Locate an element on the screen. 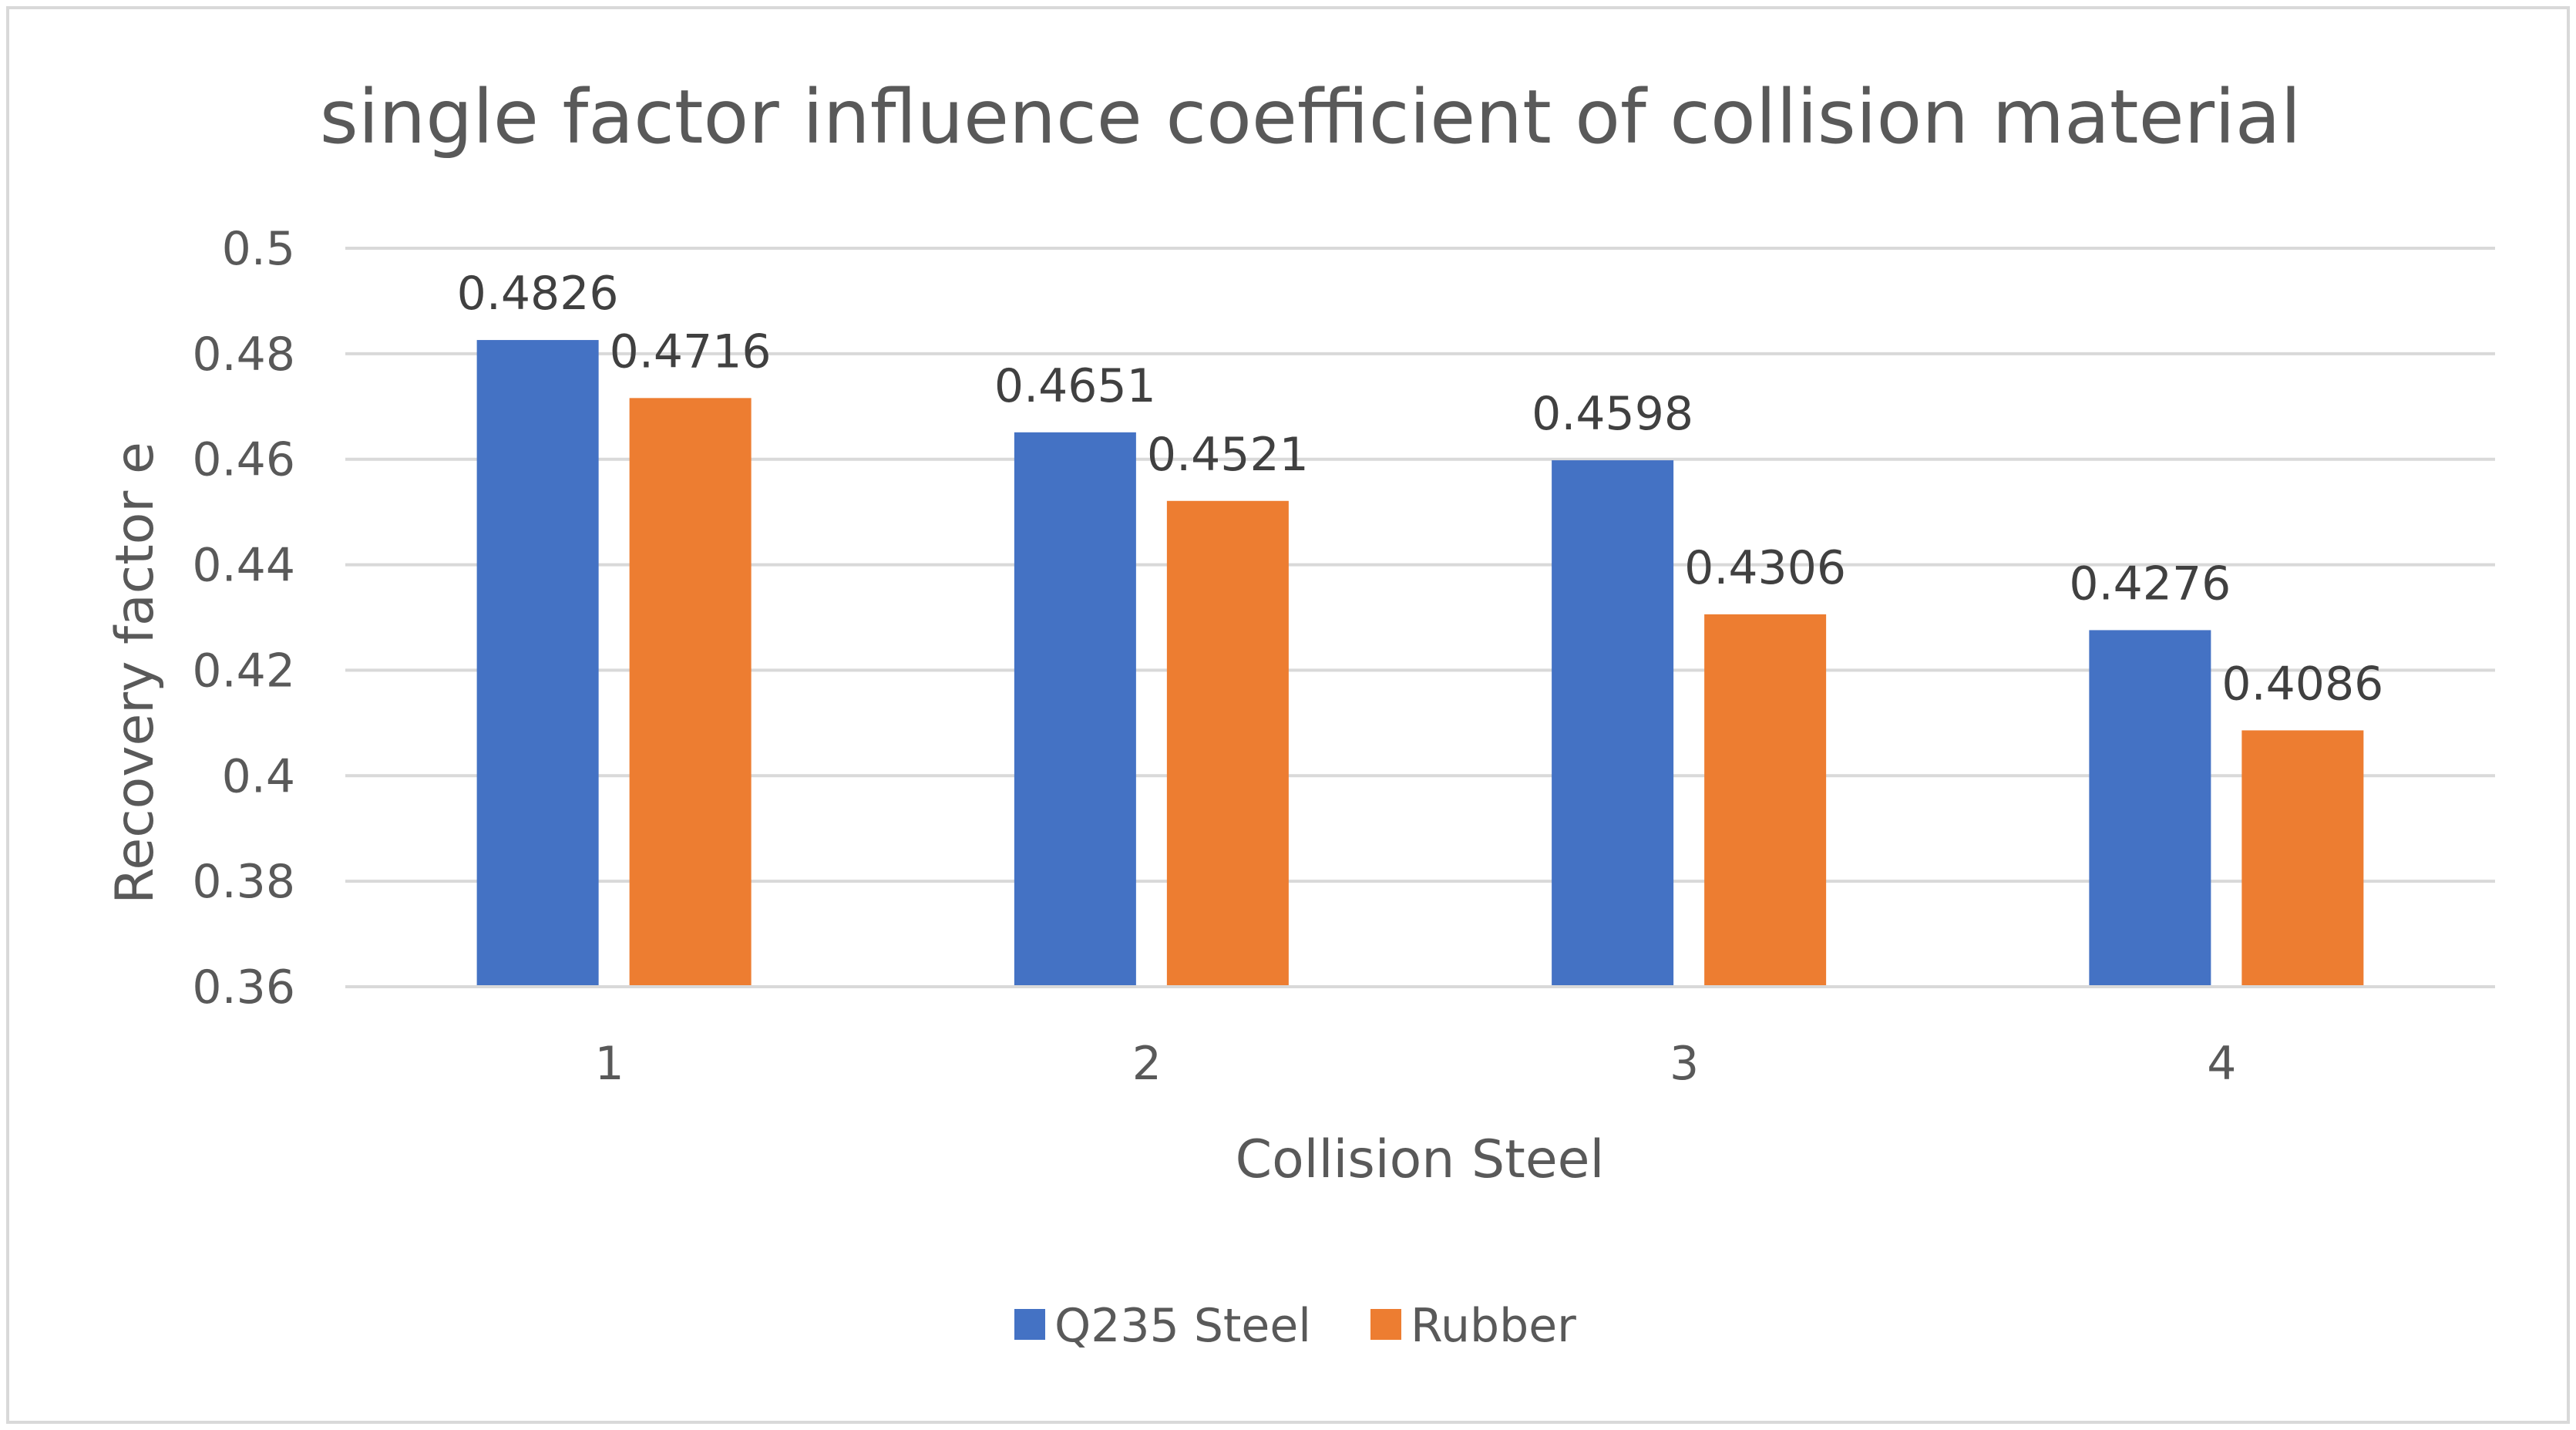  data-label: 0.4651 is located at coordinates (1075, 386).